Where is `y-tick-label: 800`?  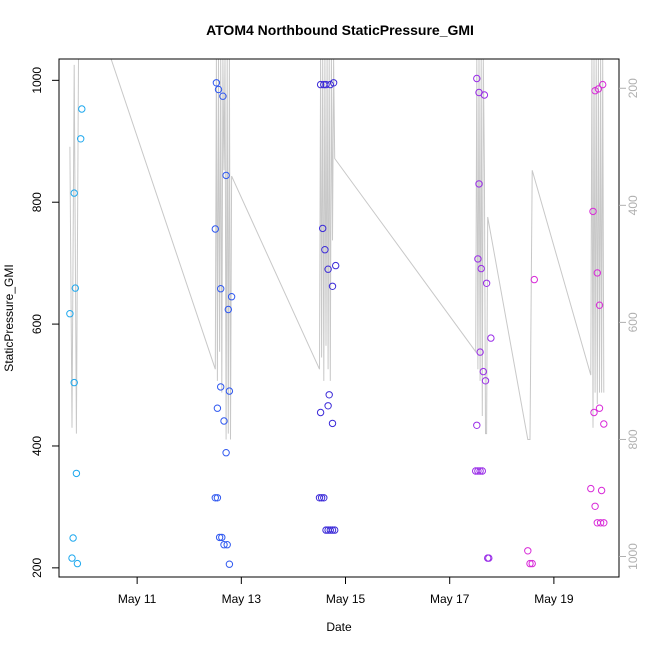 y-tick-label: 800 is located at coordinates (37, 202).